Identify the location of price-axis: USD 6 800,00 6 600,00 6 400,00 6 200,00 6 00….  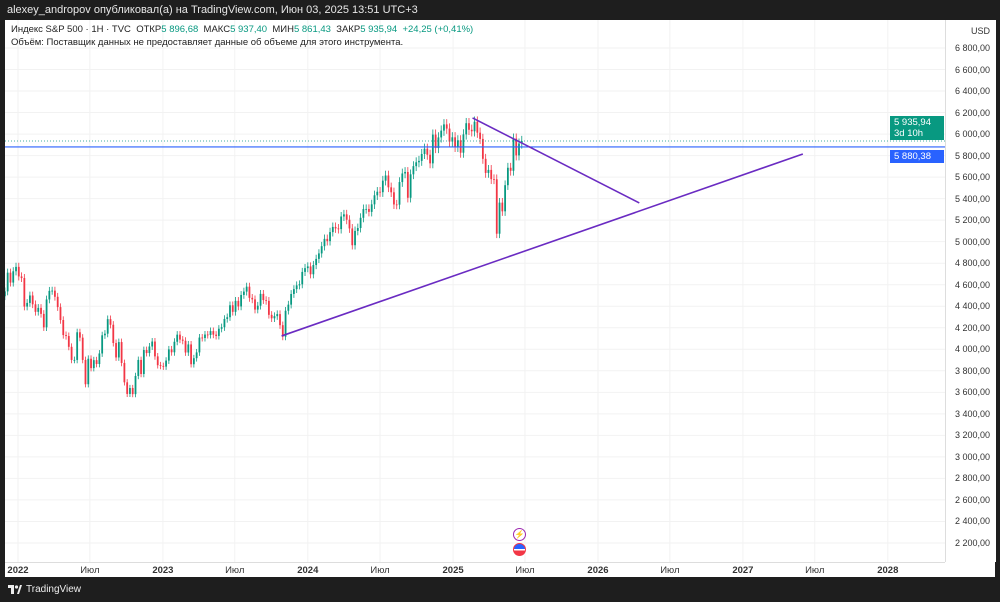
(943, 291).